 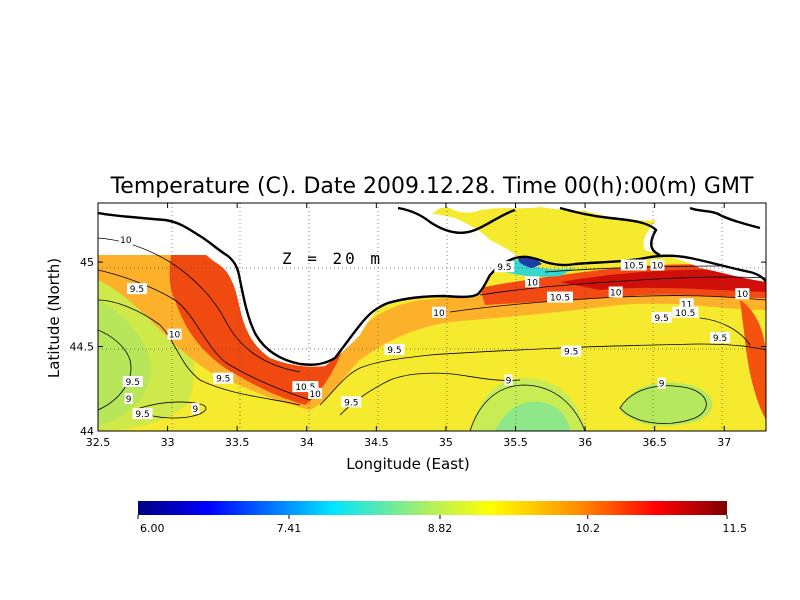 I want to click on colorbar-tick-label: 10.2, so click(x=588, y=528).